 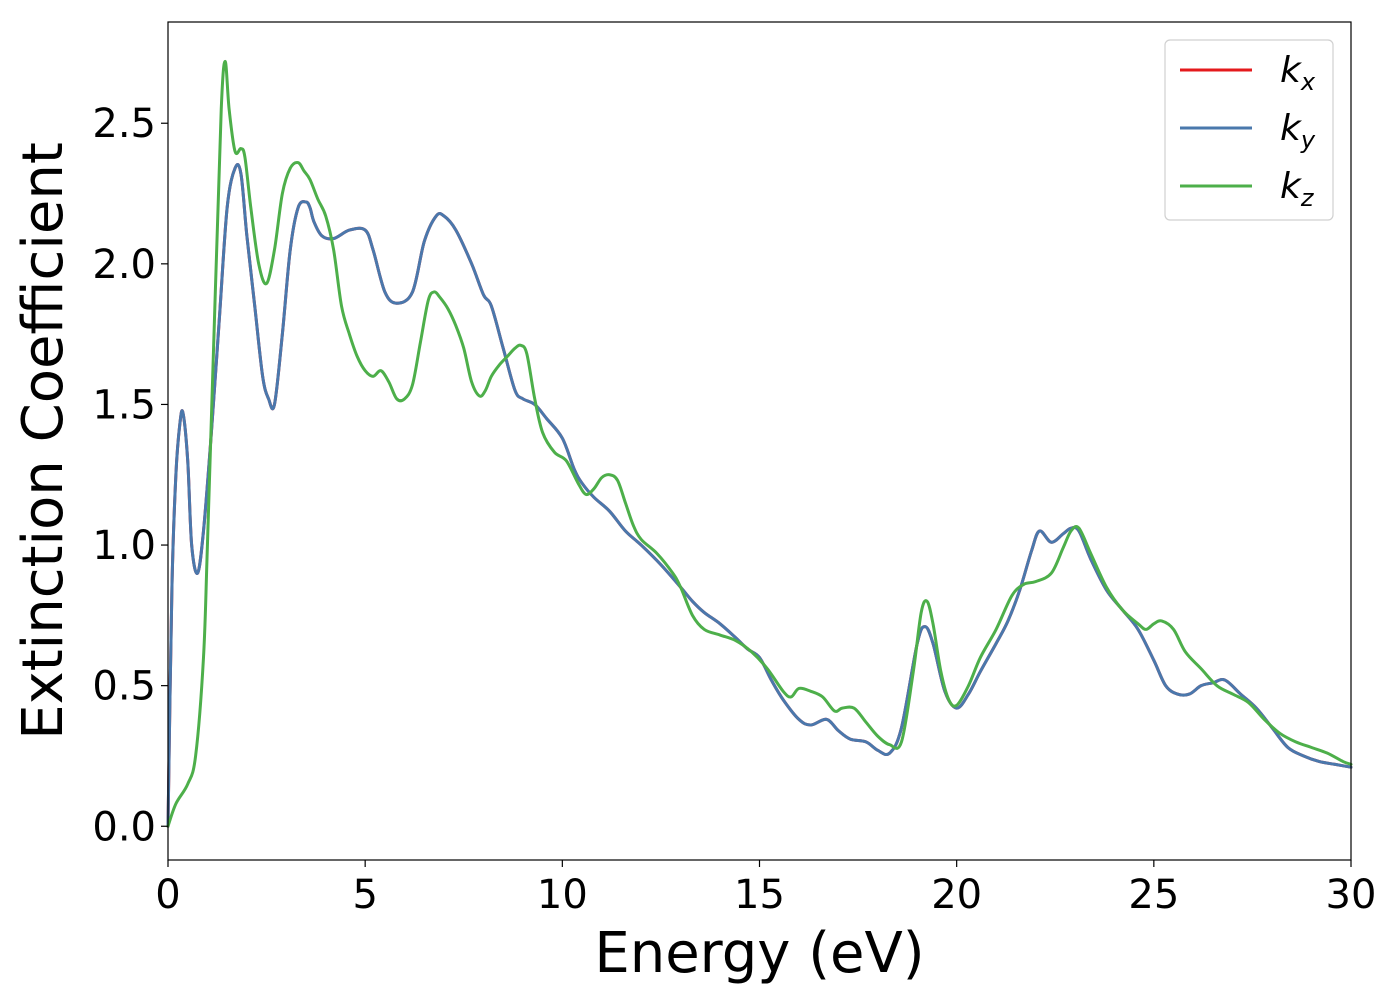 What do you see at coordinates (759, 953) in the screenshot?
I see `x-axis-label: Energy (eV)` at bounding box center [759, 953].